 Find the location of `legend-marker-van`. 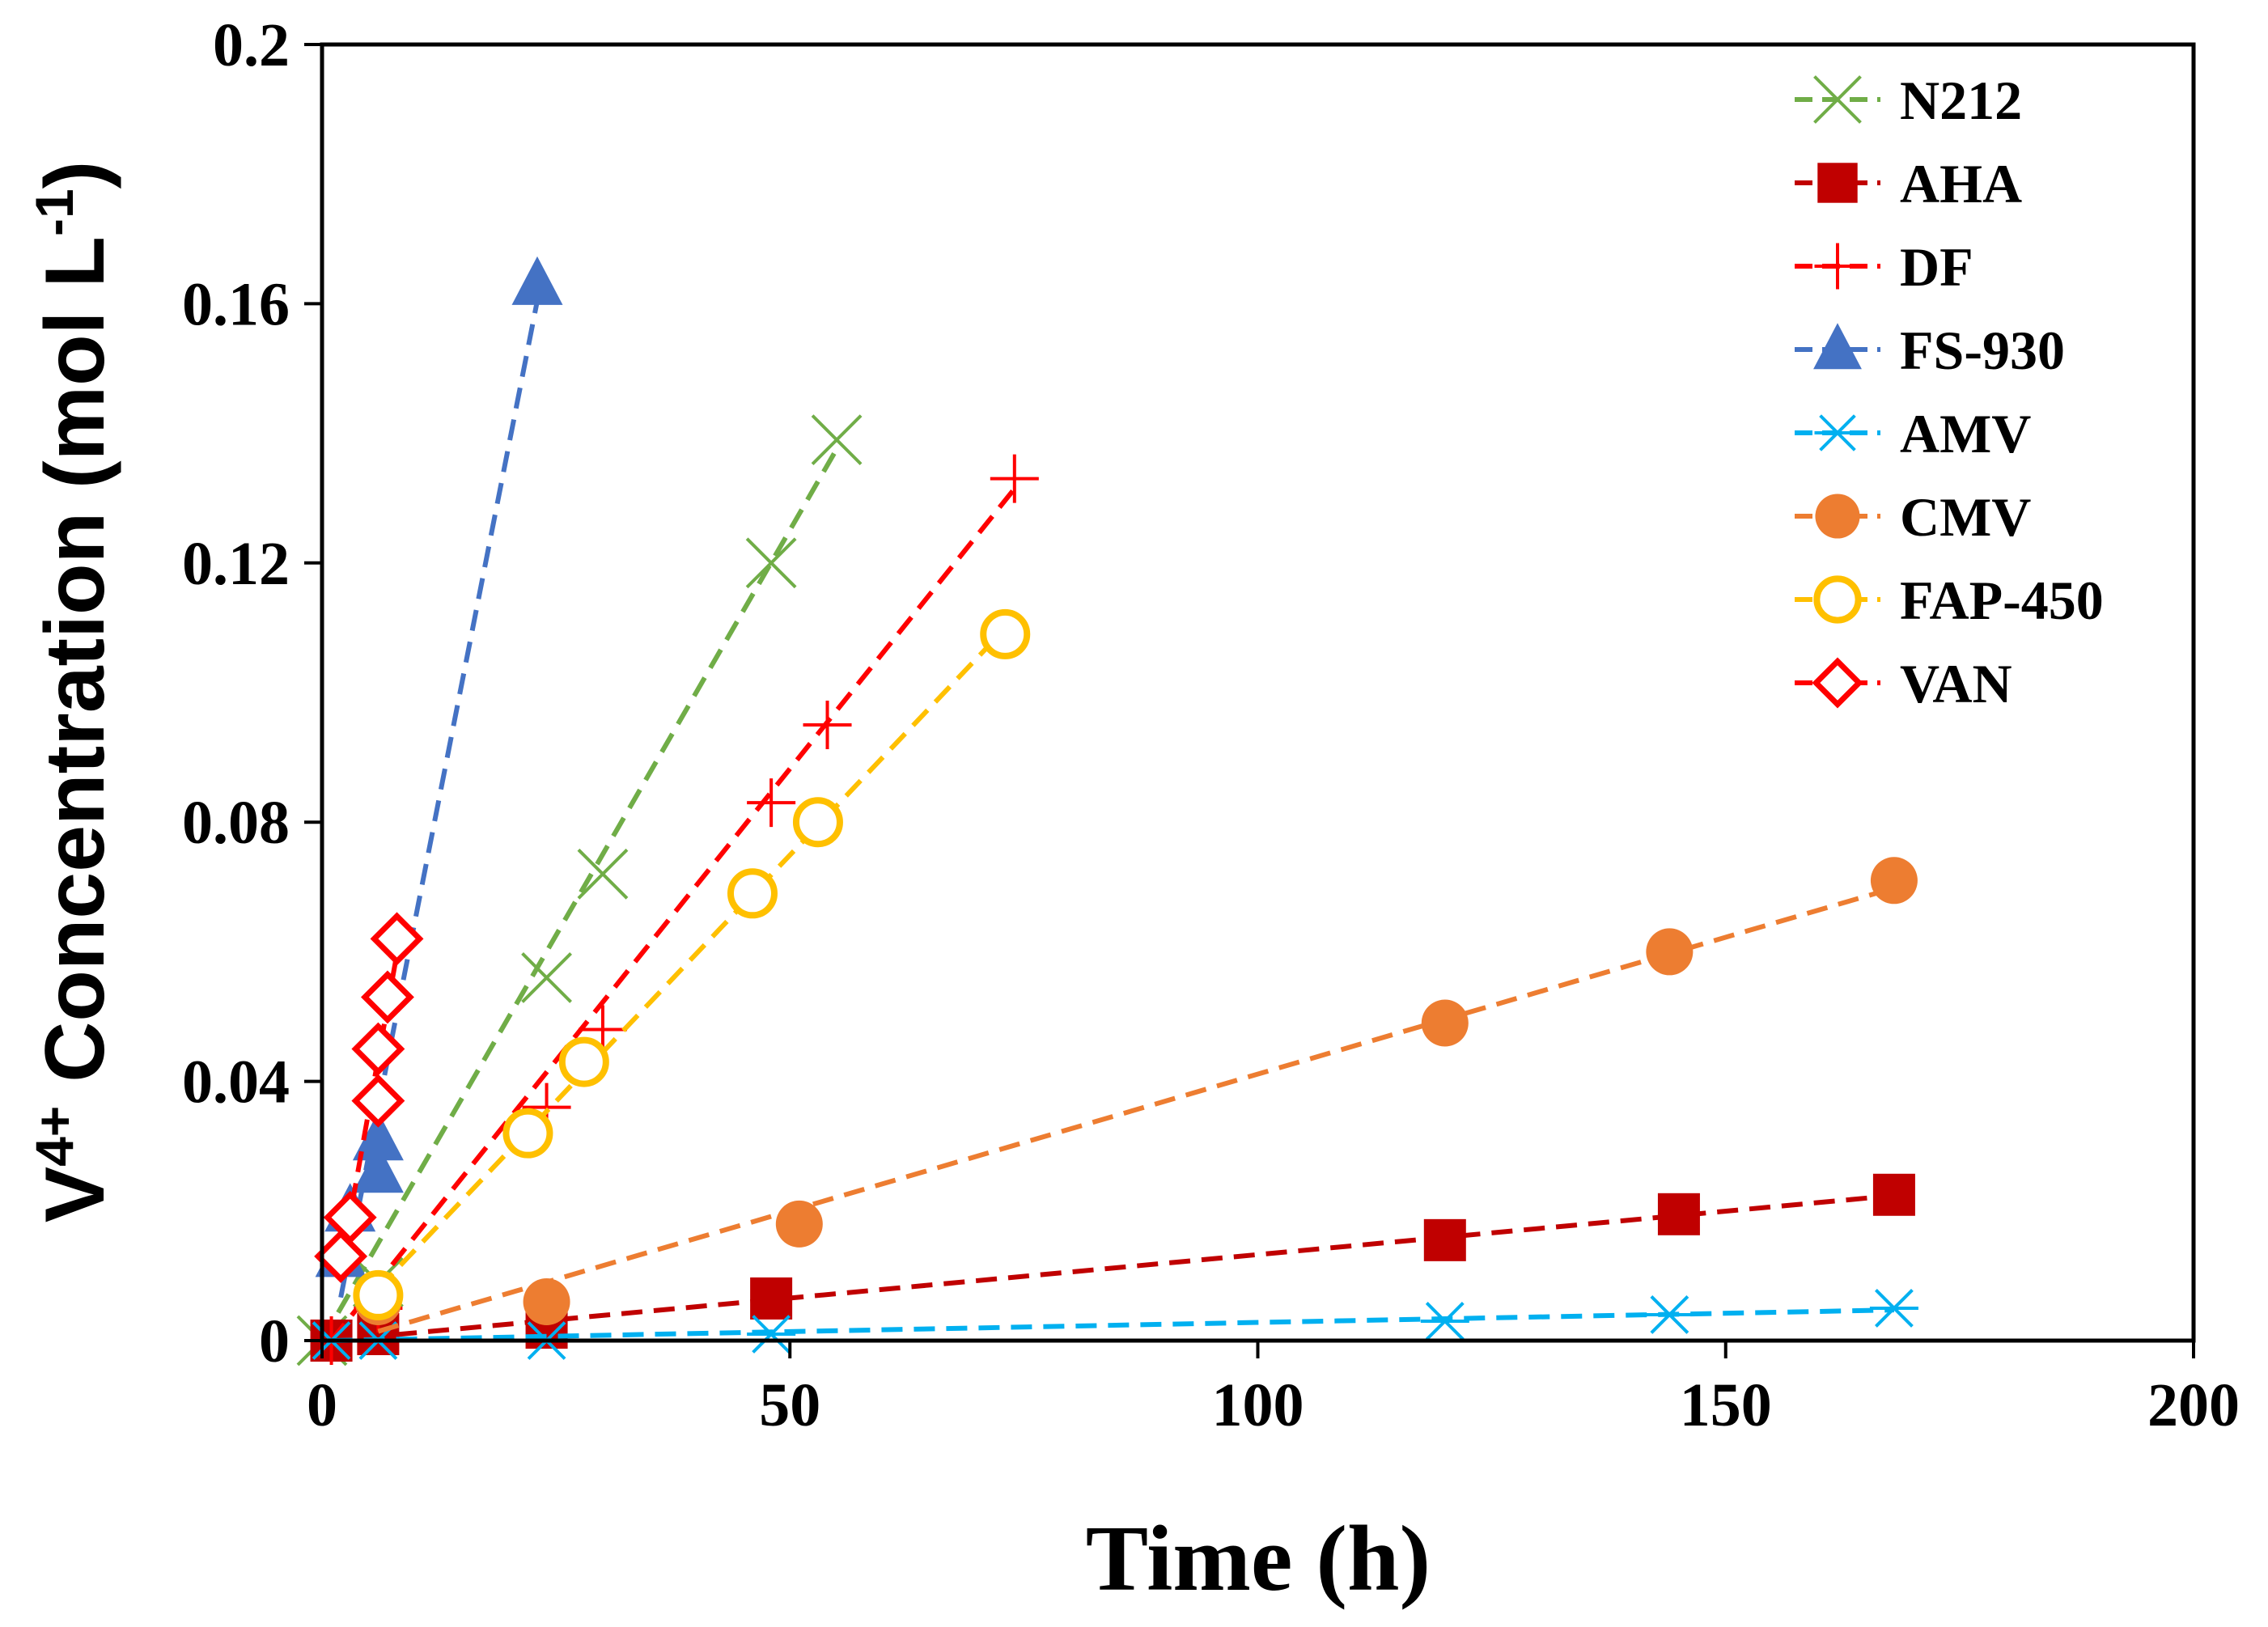

legend-marker-van is located at coordinates (1837, 683).